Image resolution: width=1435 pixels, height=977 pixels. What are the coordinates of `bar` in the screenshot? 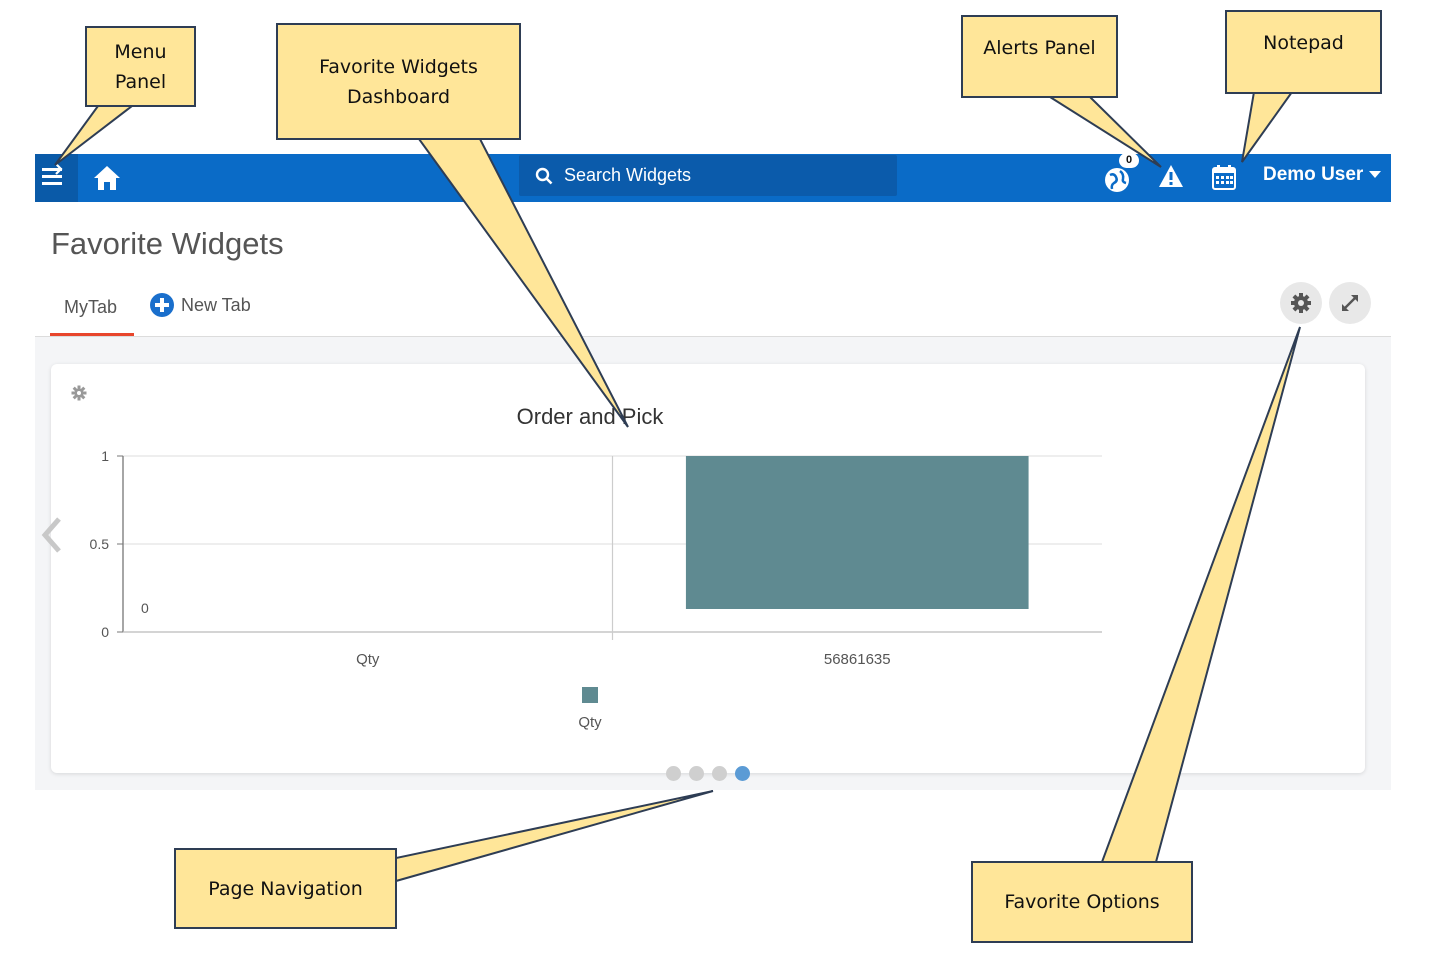 It's located at (857, 532).